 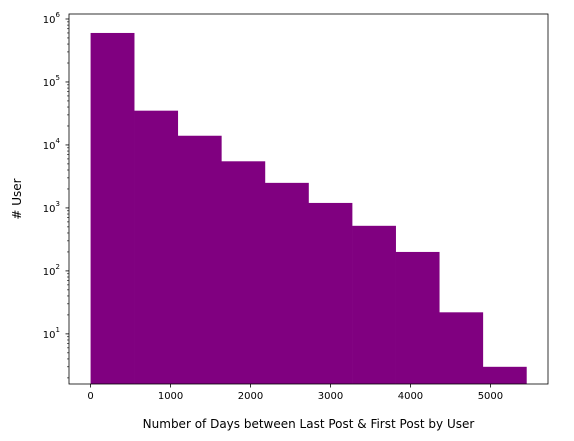 What do you see at coordinates (490, 396) in the screenshot?
I see `x-tick-label: 5000` at bounding box center [490, 396].